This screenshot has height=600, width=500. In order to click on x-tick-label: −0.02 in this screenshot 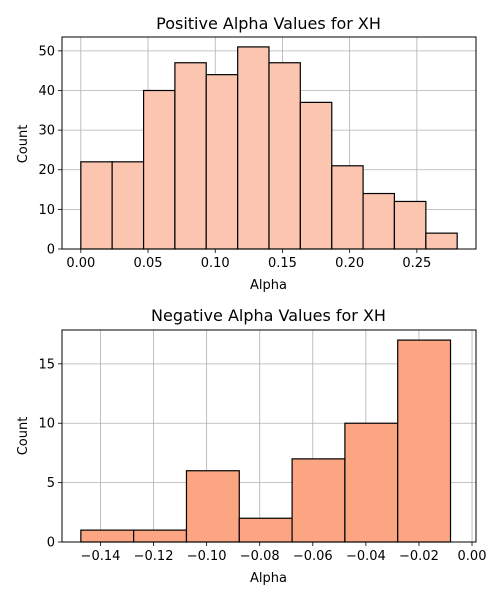, I will do `click(419, 556)`.